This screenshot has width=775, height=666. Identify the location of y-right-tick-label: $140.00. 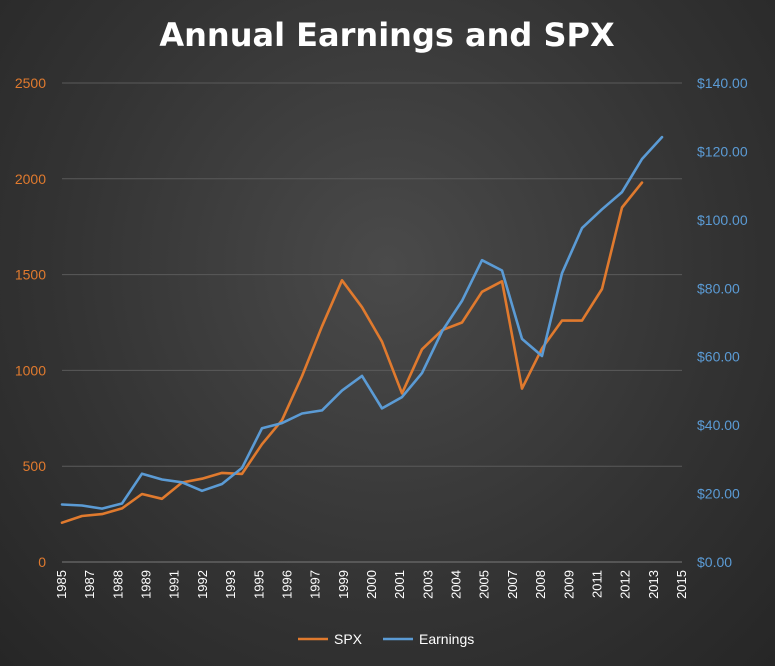
(722, 83).